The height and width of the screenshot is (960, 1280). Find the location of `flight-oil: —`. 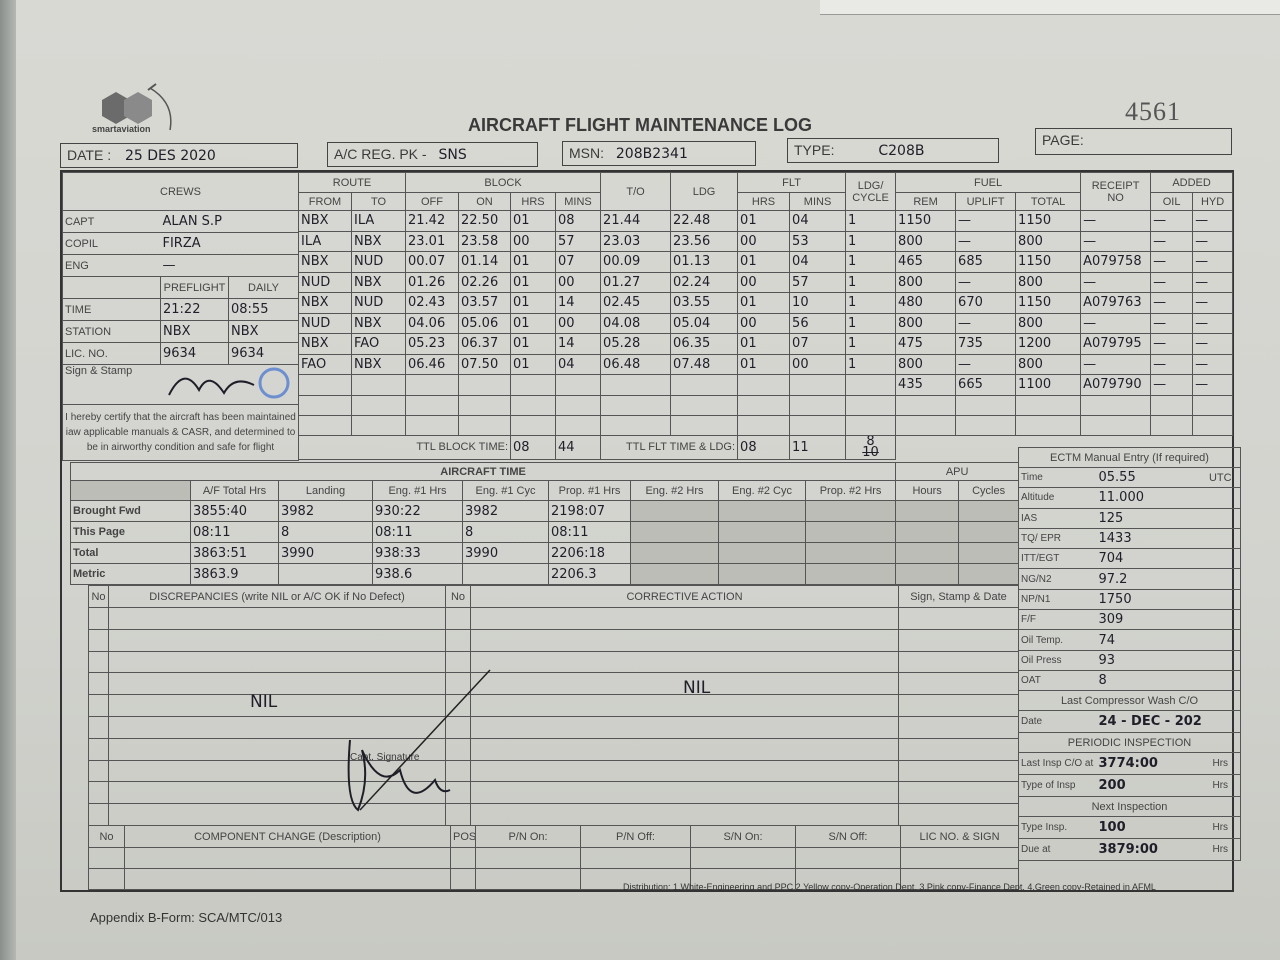

flight-oil: — is located at coordinates (1172, 303).